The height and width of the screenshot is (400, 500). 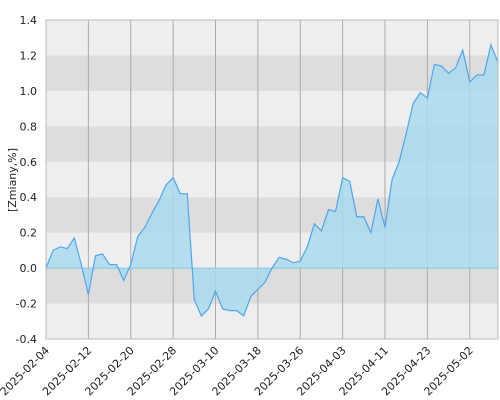 What do you see at coordinates (29, 91) in the screenshot?
I see `y-tick-label: 1.0` at bounding box center [29, 91].